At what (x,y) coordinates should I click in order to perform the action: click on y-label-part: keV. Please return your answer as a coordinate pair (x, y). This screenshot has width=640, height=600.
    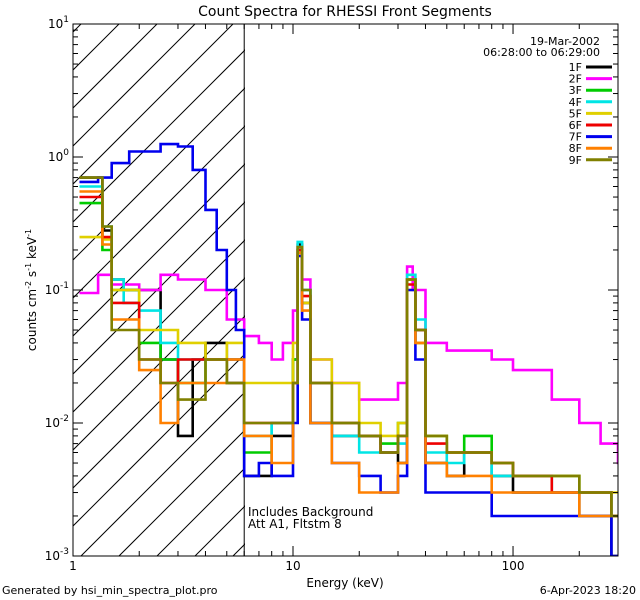
    Looking at the image, I should click on (32, 249).